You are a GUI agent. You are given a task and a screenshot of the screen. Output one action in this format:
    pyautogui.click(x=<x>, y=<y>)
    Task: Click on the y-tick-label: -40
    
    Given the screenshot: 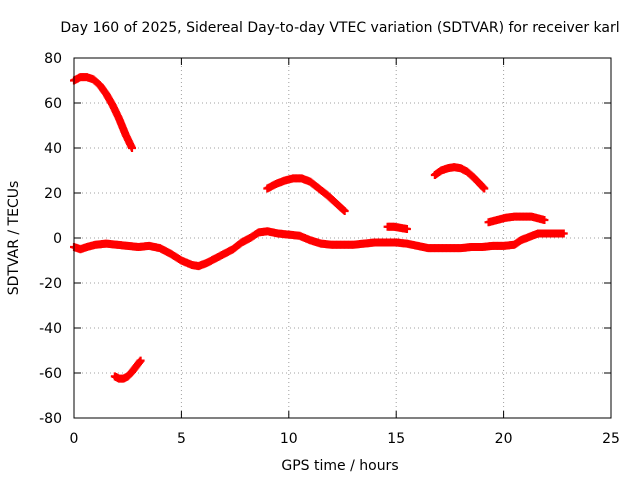 What is the action you would take?
    pyautogui.click(x=50, y=329)
    